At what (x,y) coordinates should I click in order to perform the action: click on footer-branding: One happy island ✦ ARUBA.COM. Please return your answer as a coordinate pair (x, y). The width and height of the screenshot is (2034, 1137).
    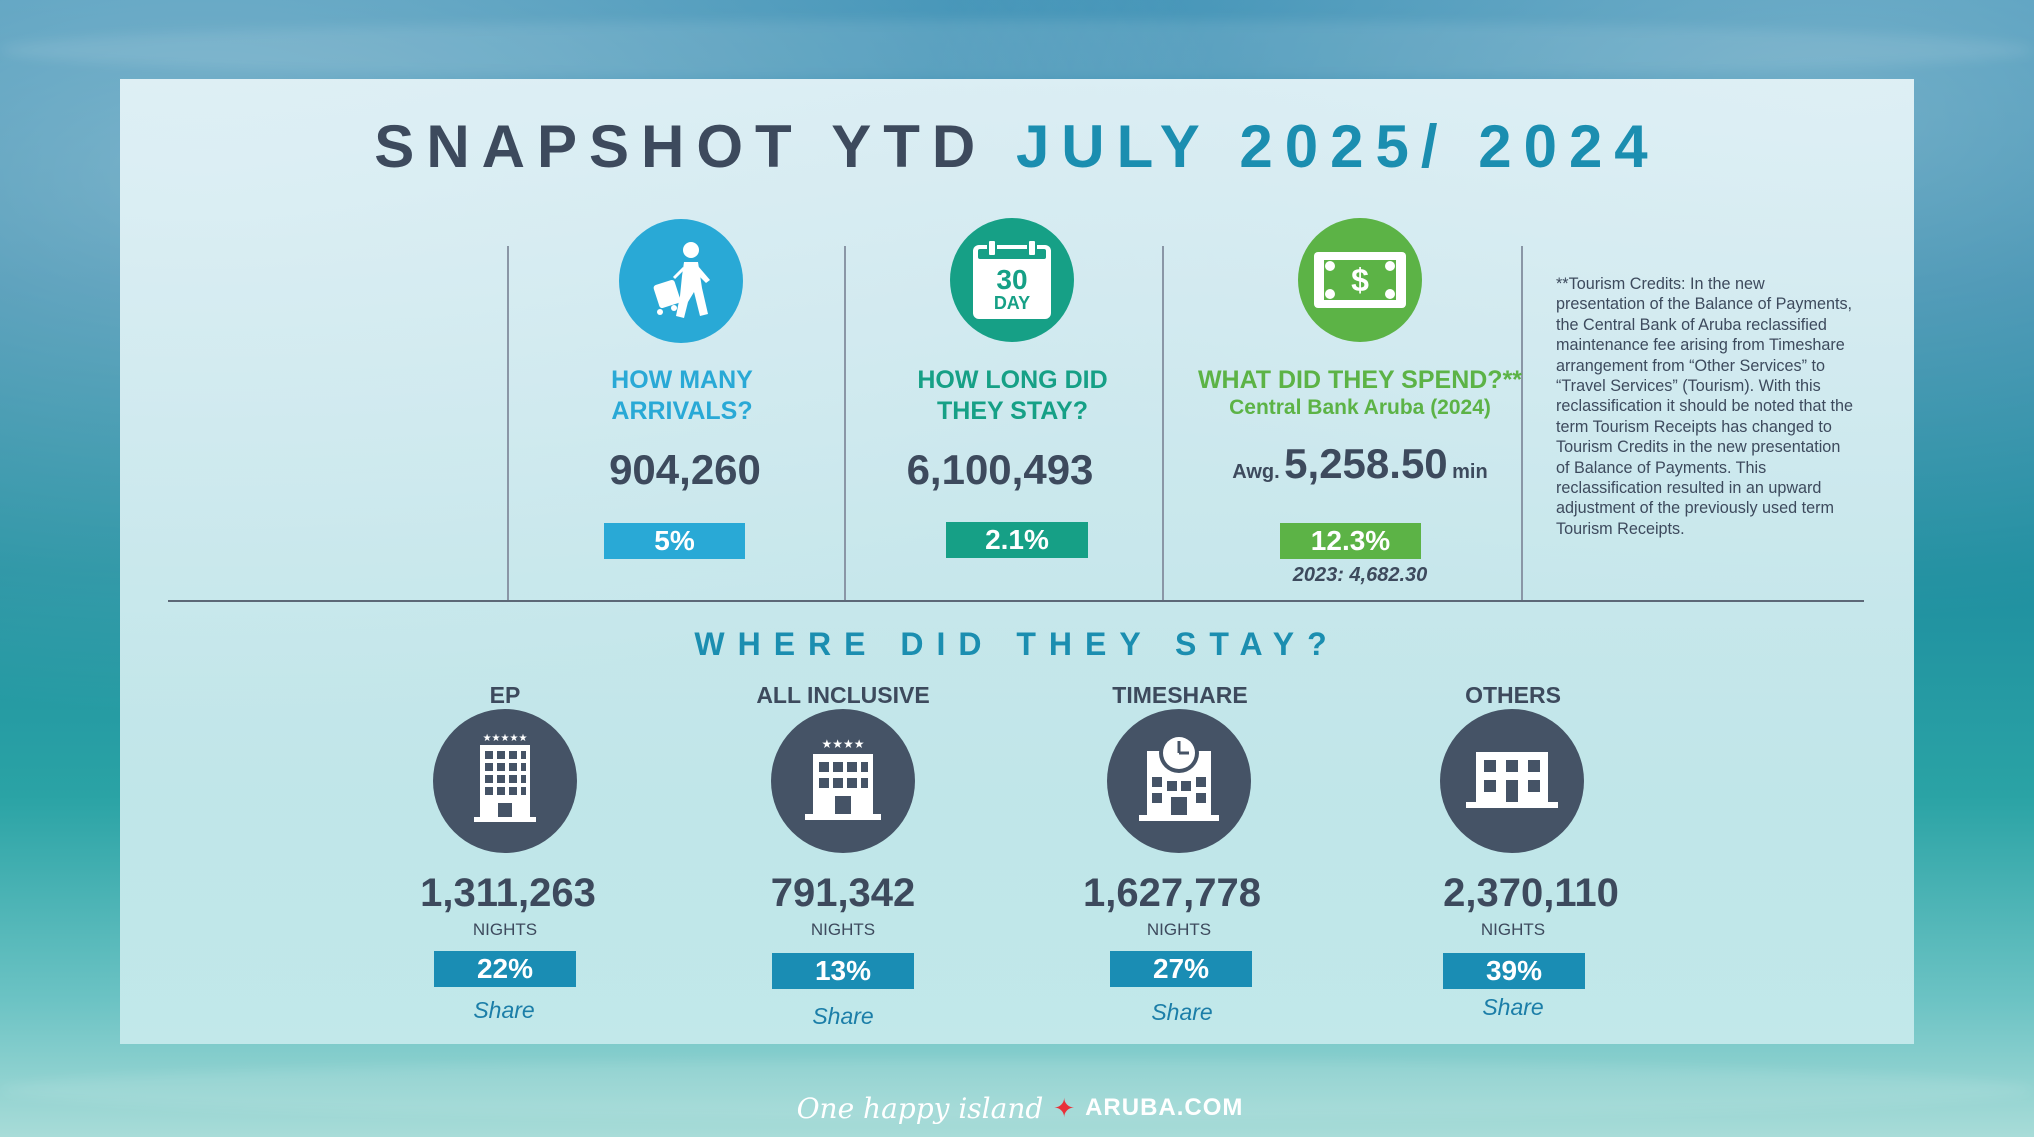
    Looking at the image, I should click on (1020, 1108).